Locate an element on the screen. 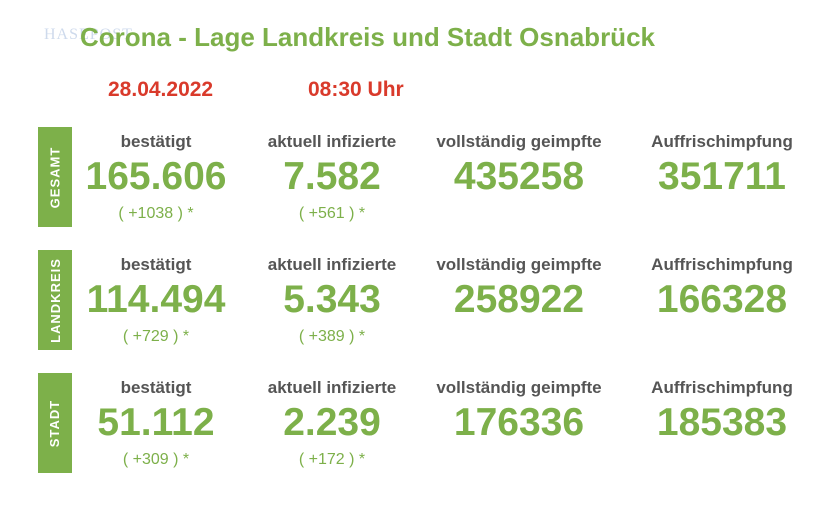  stat-vaccinated: vollständig geimpfte 176336 is located at coordinates (519, 411).